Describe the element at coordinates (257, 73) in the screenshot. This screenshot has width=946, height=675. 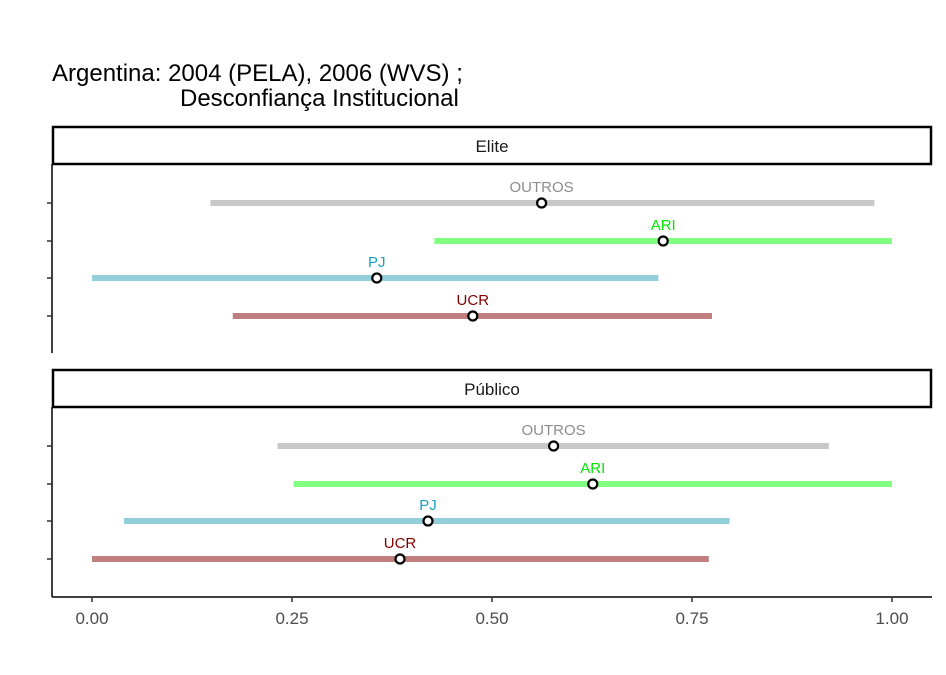
I see `chart-title-line1: Argentina: 2004 (PELA), 2006 (WVS) ;` at that location.